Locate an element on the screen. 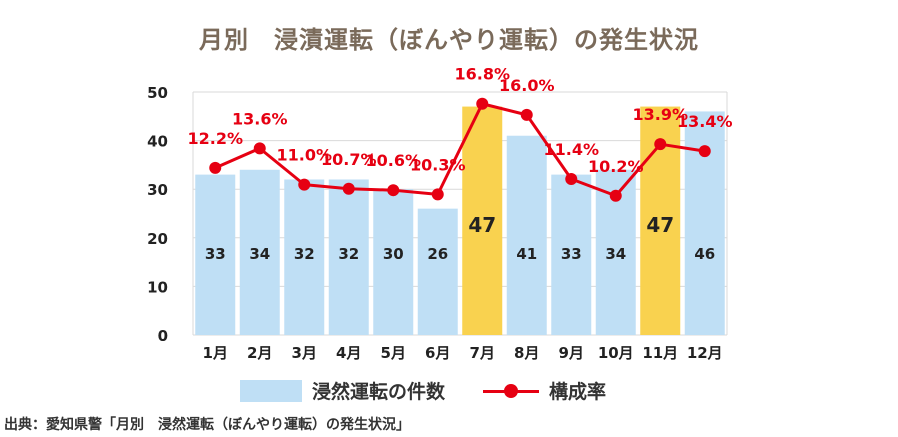 The image size is (898, 437). line-value-label: 10.7% is located at coordinates (349, 159).